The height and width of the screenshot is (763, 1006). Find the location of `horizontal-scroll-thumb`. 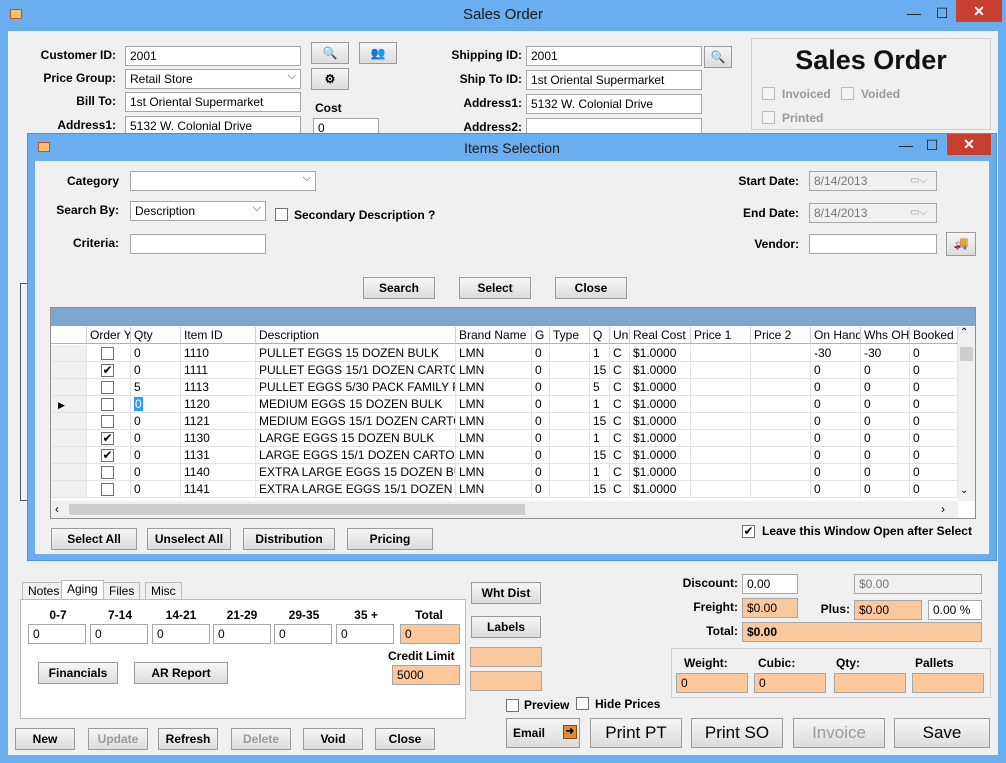

horizontal-scroll-thumb is located at coordinates (297, 509).